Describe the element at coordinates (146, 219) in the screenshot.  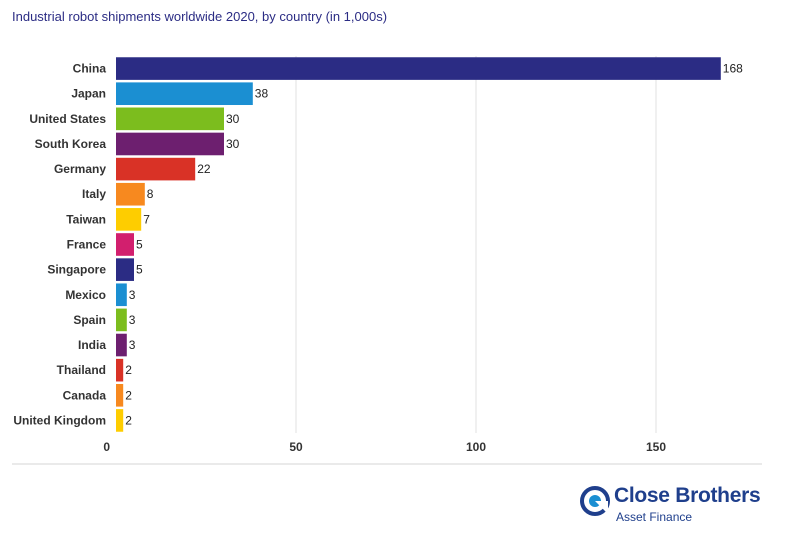
I see `data-label: 7` at that location.